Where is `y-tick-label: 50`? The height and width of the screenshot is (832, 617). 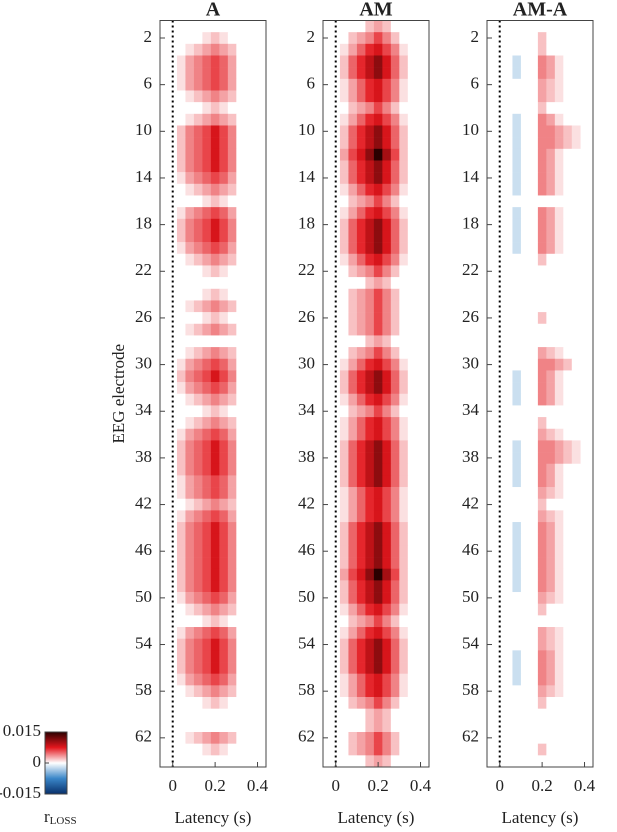
y-tick-label: 50 is located at coordinates (306, 596).